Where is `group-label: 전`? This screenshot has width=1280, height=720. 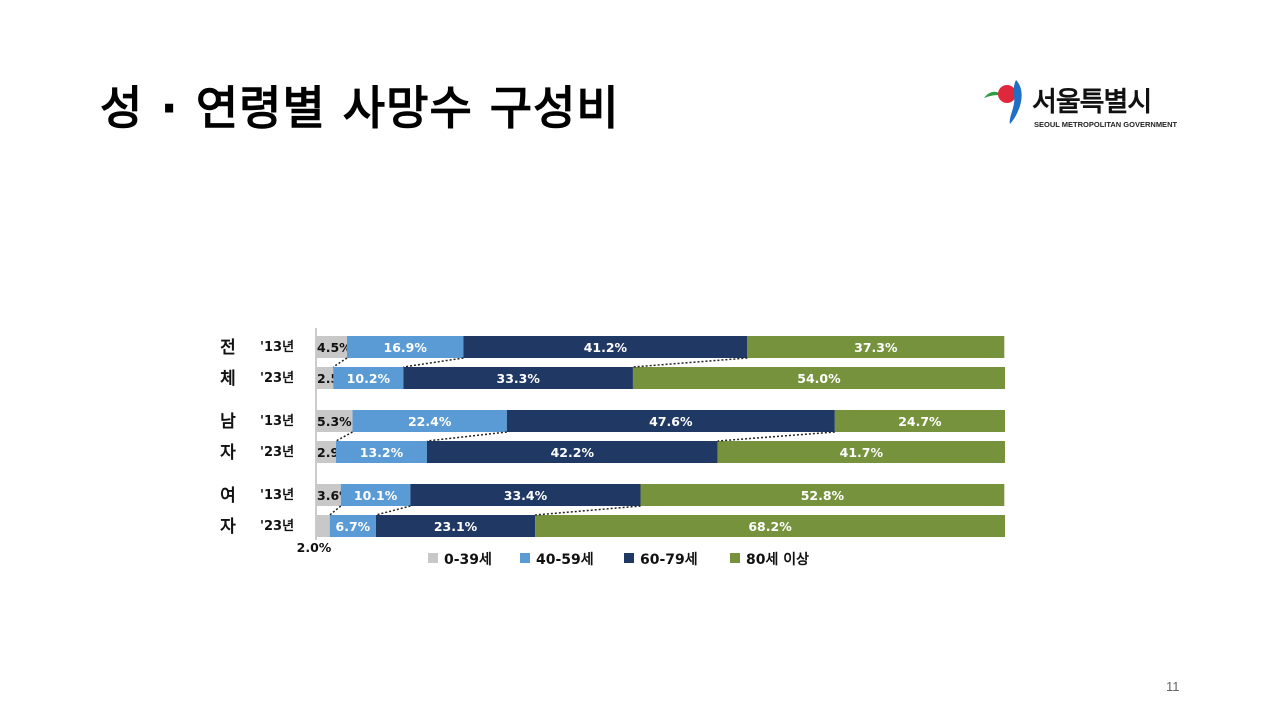 group-label: 전 is located at coordinates (228, 348).